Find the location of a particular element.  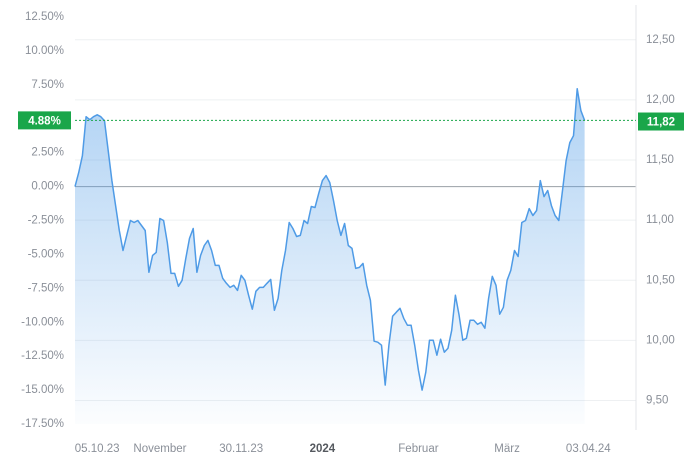

x-tick-label: 05.10.23 is located at coordinates (97, 449).